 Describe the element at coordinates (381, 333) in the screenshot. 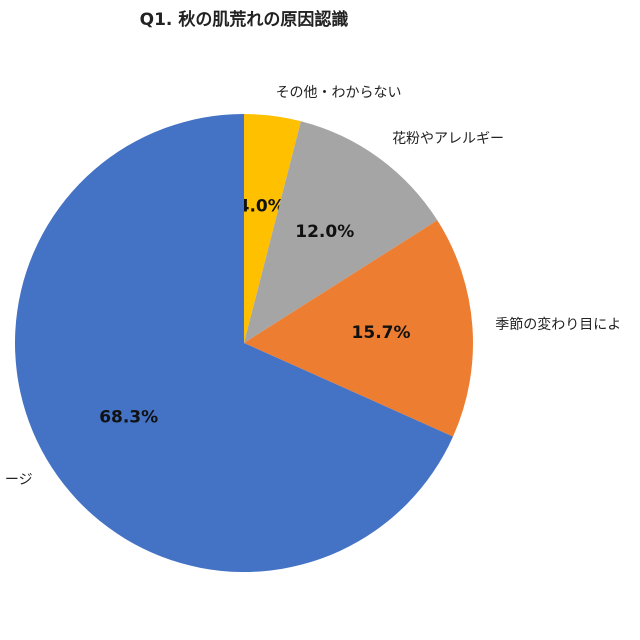

I see `value-label: 15.7%` at that location.